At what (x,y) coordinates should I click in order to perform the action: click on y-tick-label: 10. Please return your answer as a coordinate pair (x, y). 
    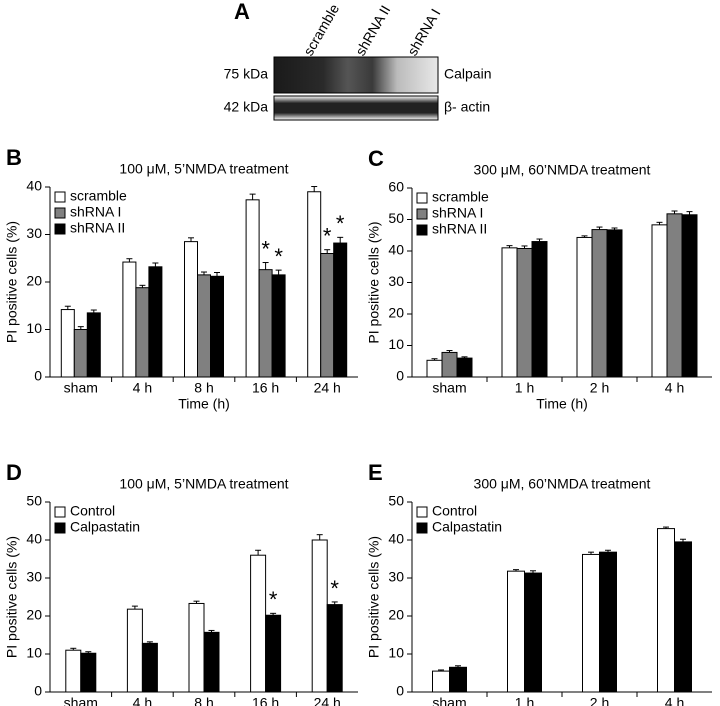
    Looking at the image, I should click on (34, 328).